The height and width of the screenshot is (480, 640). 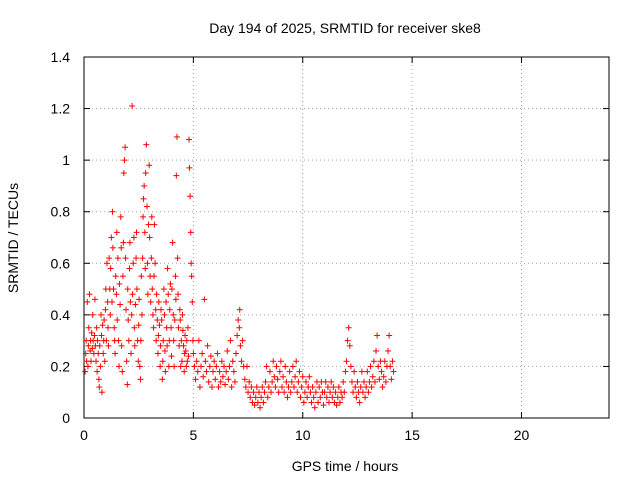 I want to click on x-tick-label: 5, so click(x=193, y=435).